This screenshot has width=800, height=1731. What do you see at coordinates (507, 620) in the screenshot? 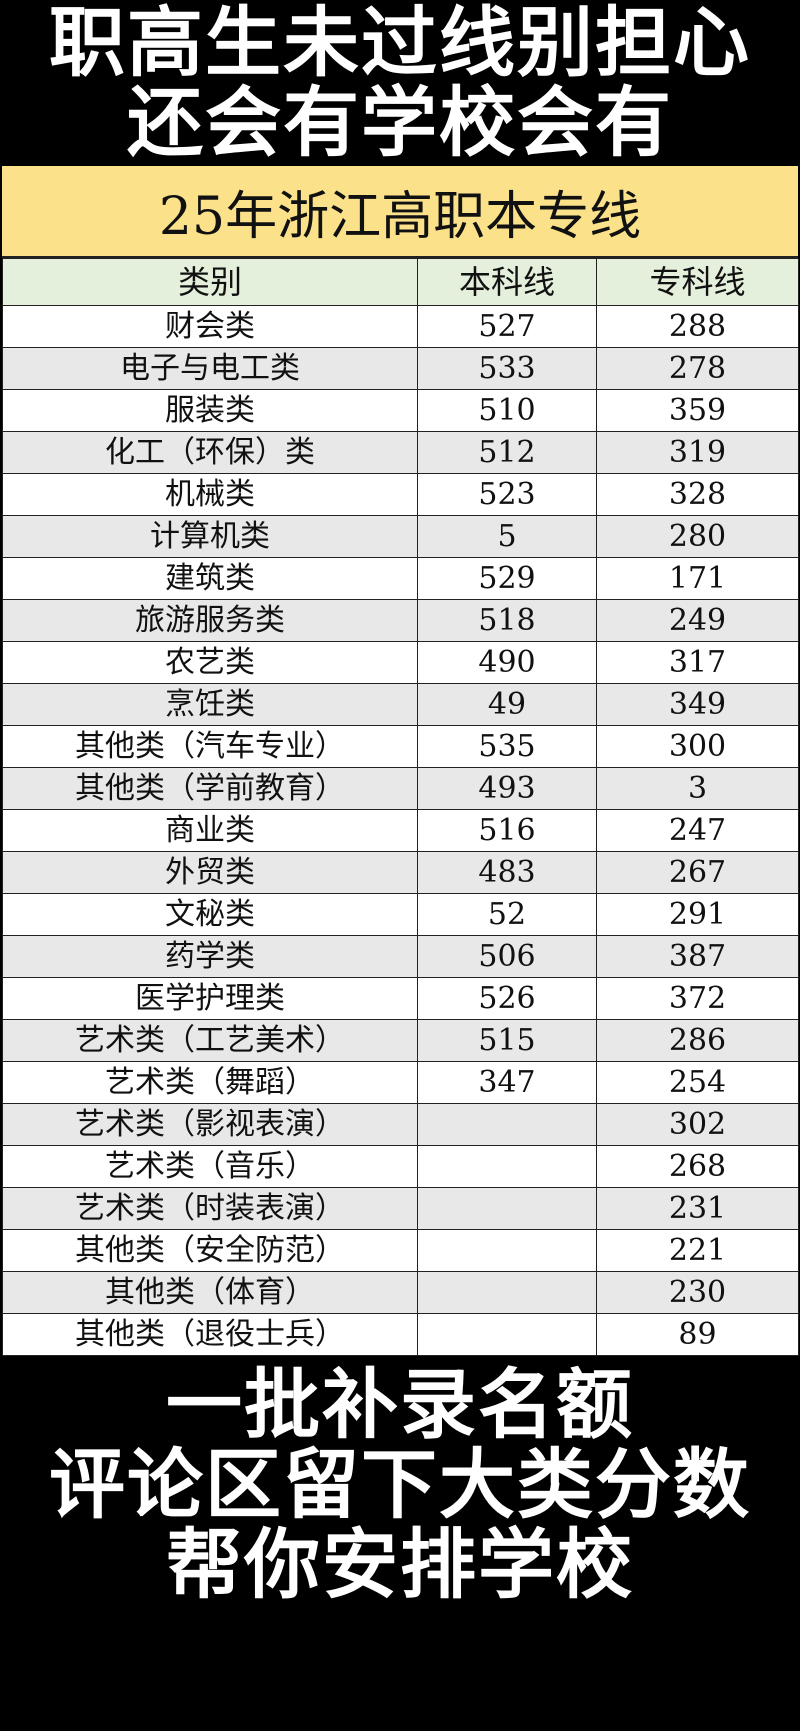
I see `cell-bachelor-line: 518` at bounding box center [507, 620].